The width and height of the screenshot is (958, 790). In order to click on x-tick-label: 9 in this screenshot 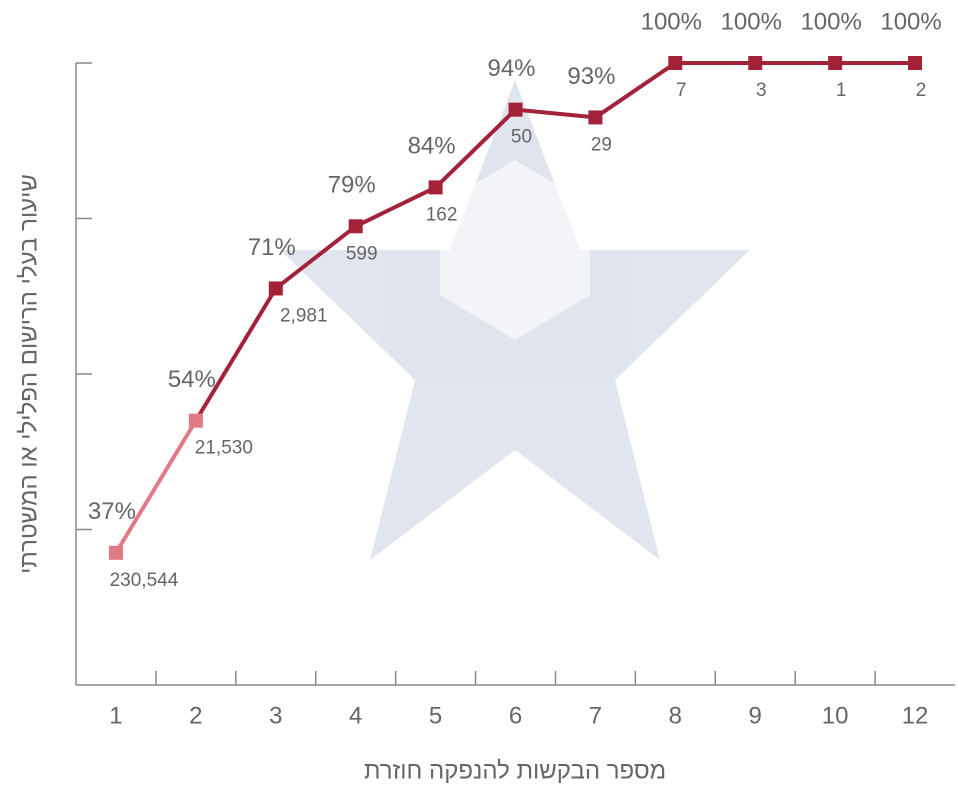, I will do `click(755, 715)`.